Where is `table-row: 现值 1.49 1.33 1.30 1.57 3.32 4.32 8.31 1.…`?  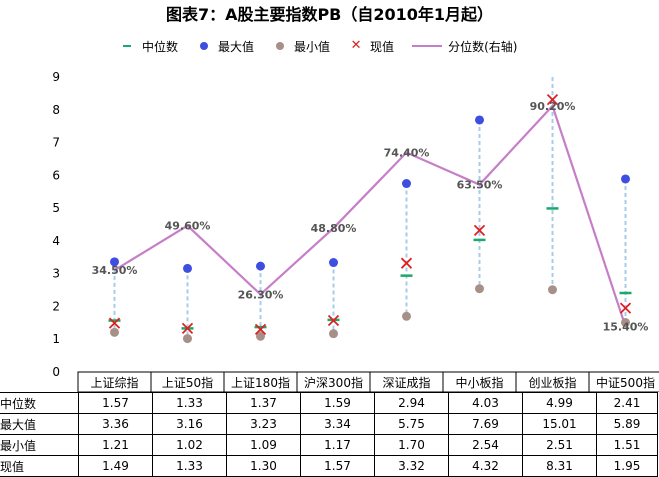
table-row: 现值 1.49 1.33 1.30 1.57 3.32 4.32 8.31 1.… is located at coordinates (329, 466).